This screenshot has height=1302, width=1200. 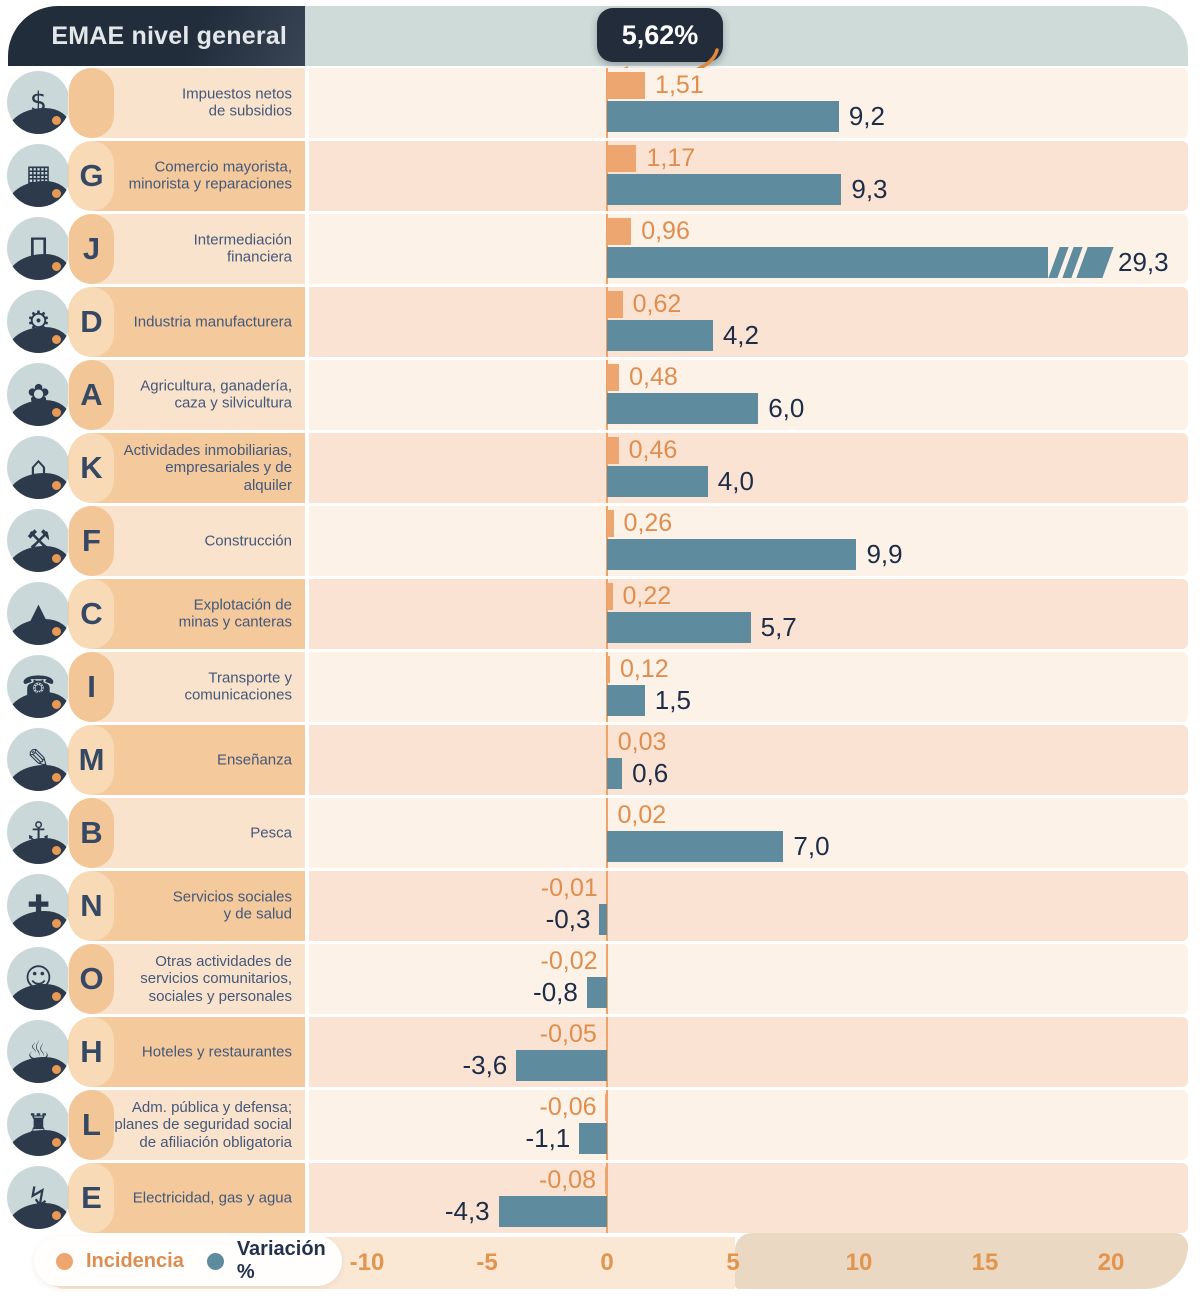 What do you see at coordinates (648, 523) in the screenshot?
I see `incidencia-value: 0,26` at bounding box center [648, 523].